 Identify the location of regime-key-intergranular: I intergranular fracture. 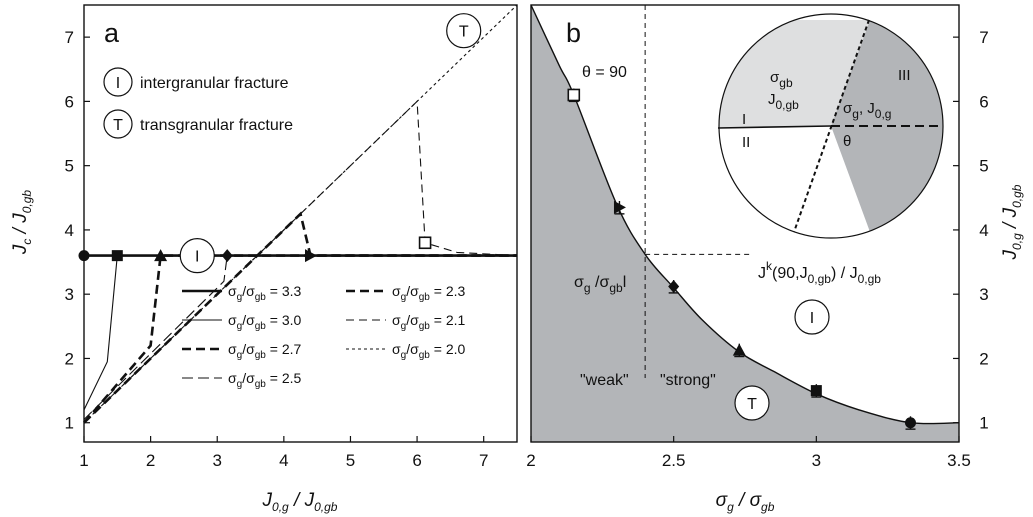
(196, 82).